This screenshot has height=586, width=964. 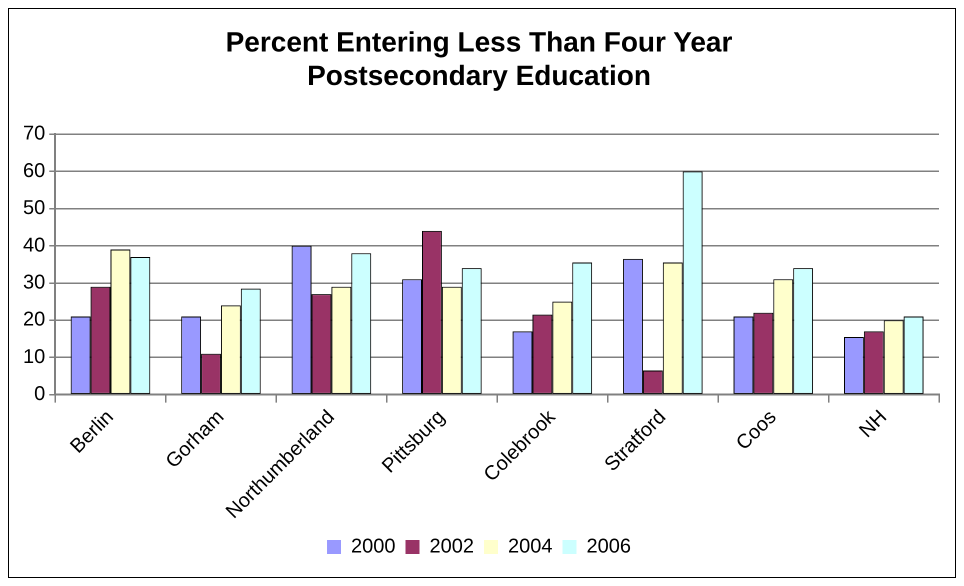 I want to click on legend-label: 2002, so click(x=452, y=547).